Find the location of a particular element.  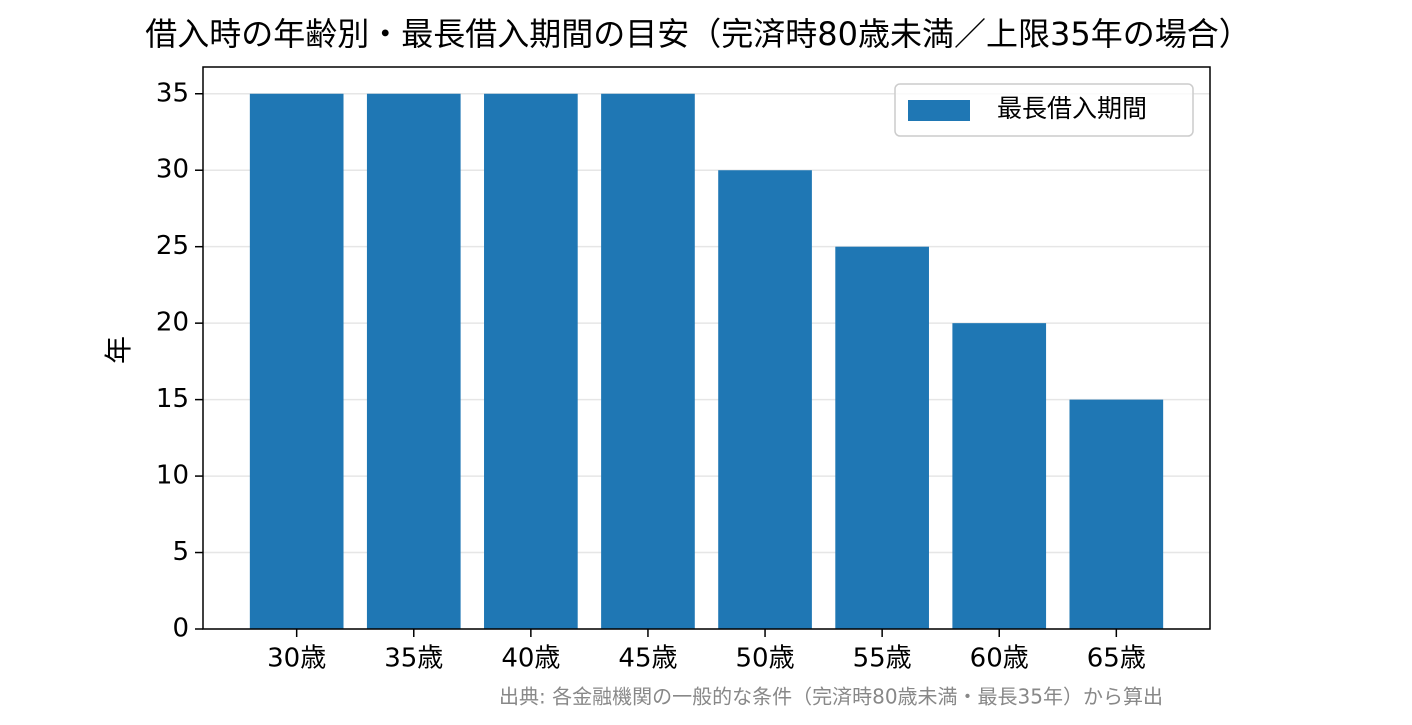

y-tick-label: 10 is located at coordinates (172, 476).